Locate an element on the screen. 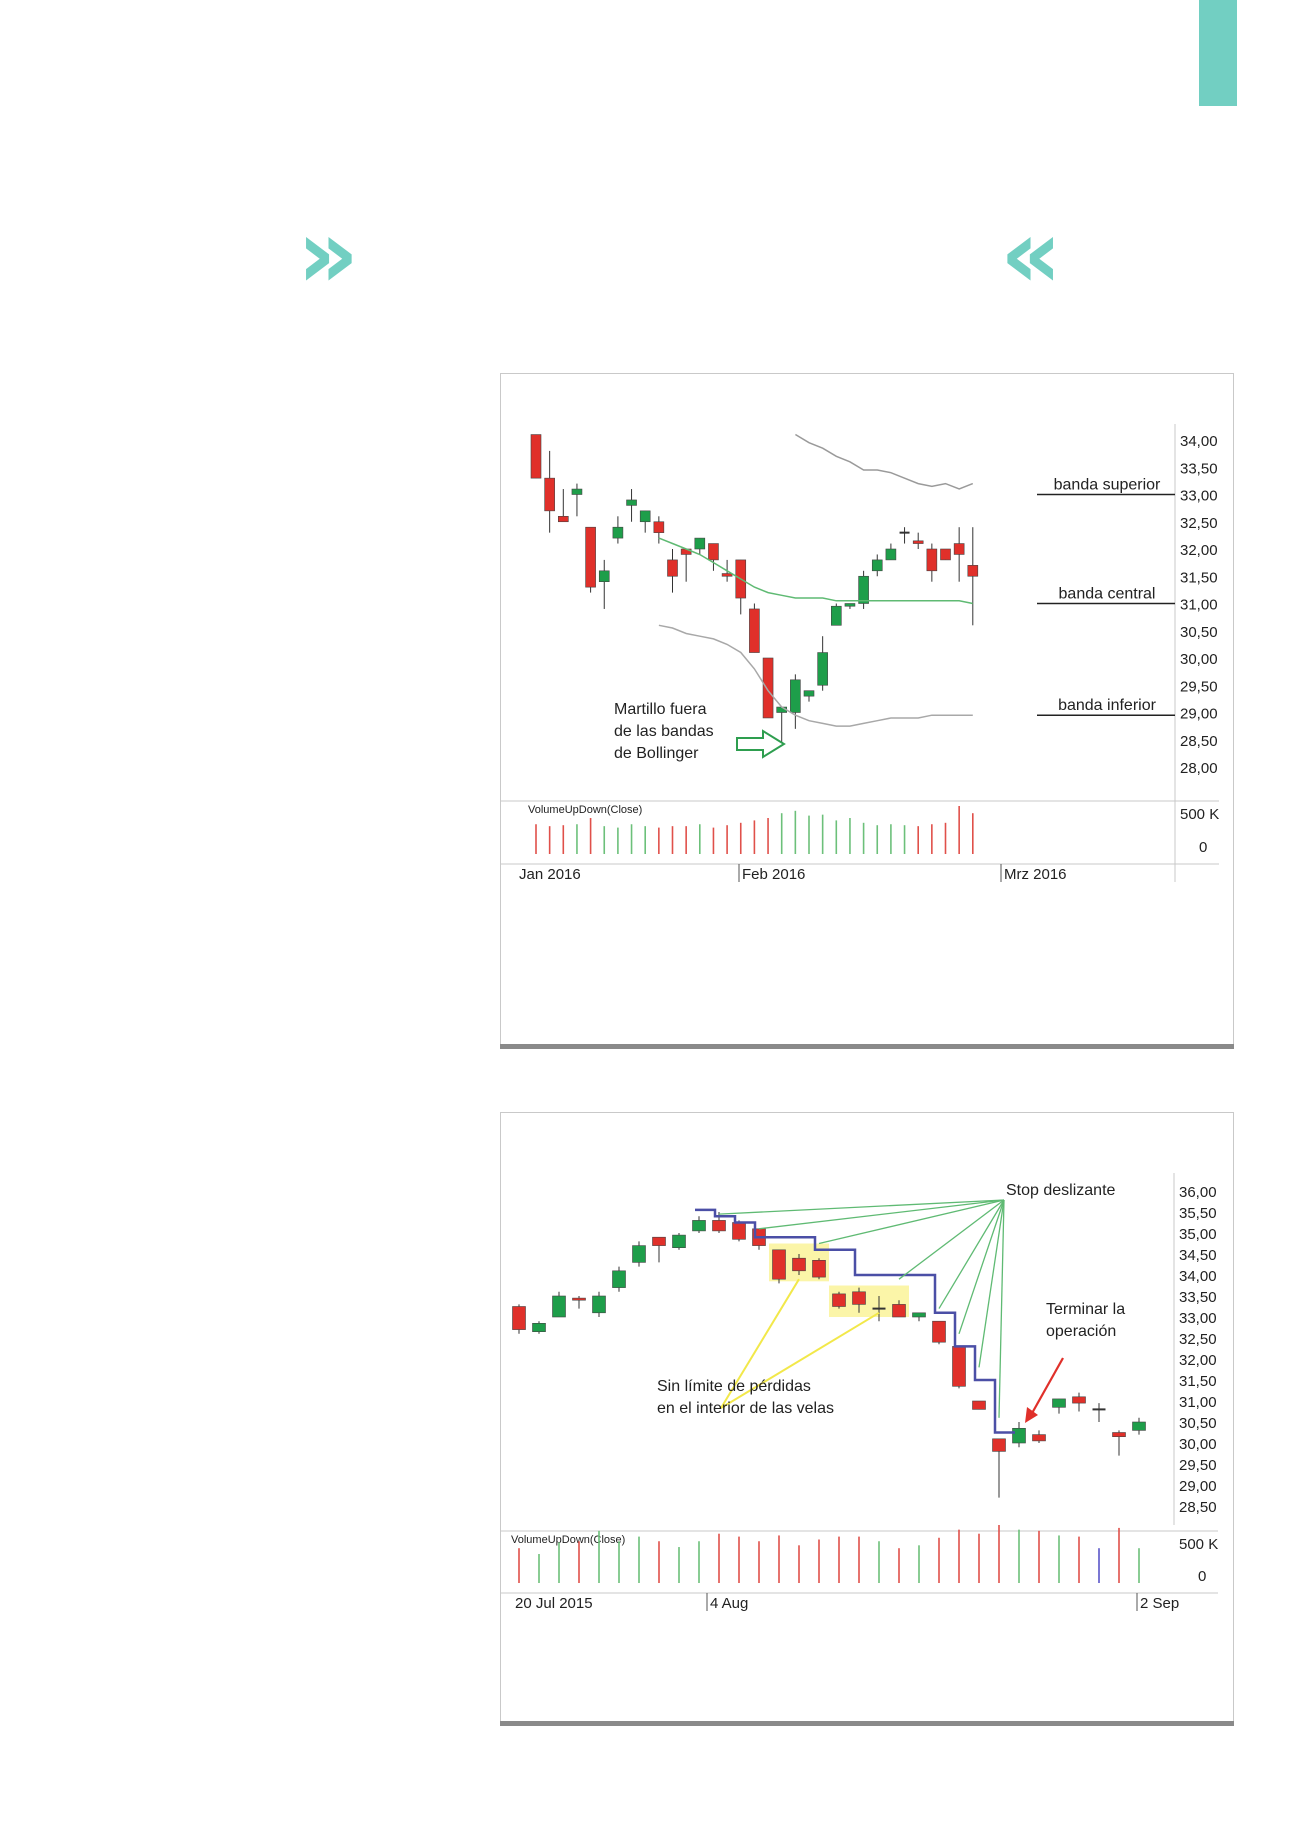  x-tick-label: 4 Aug is located at coordinates (729, 1603).